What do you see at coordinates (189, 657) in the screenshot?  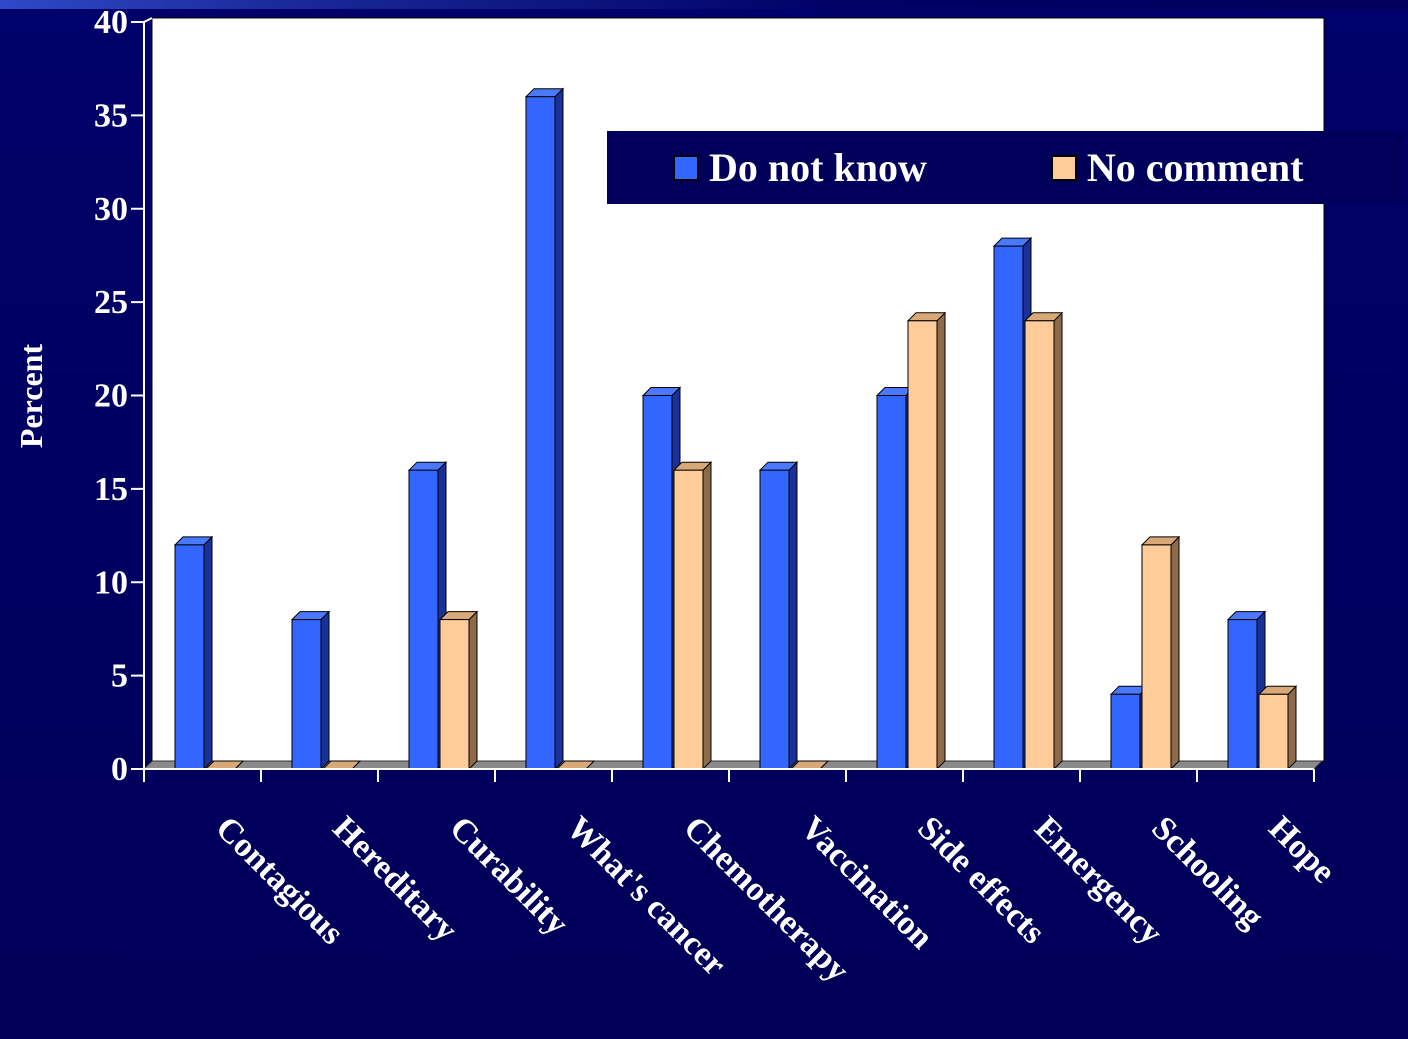 I see `bar-do-not-know-contagious` at bounding box center [189, 657].